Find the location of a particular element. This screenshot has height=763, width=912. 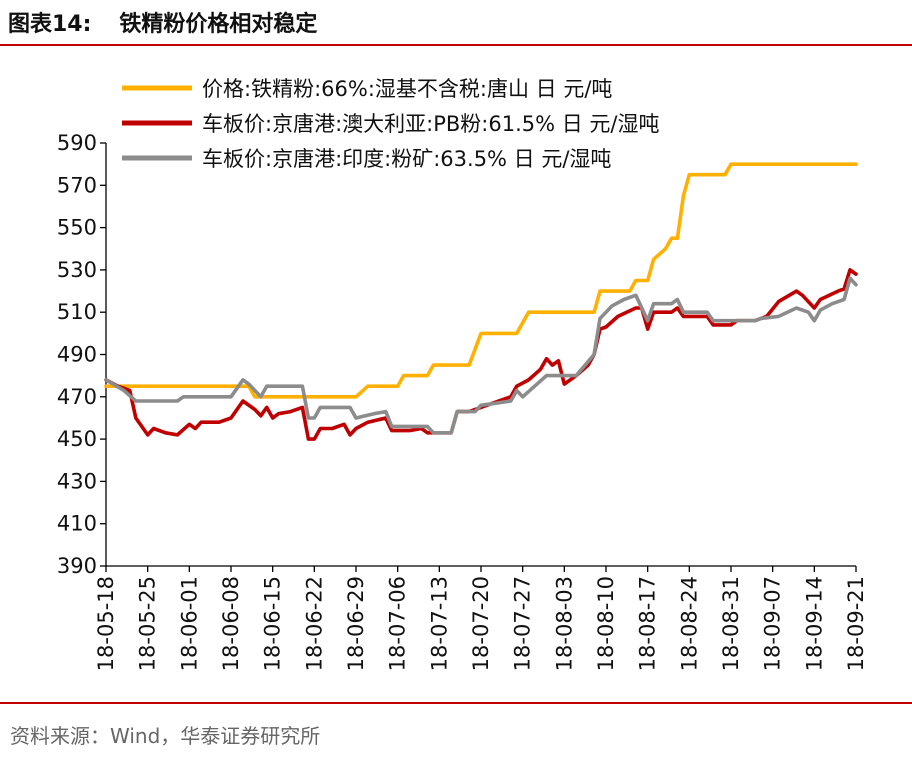

figure-caption: 铁精粉价格相对稳定 is located at coordinates (218, 24).